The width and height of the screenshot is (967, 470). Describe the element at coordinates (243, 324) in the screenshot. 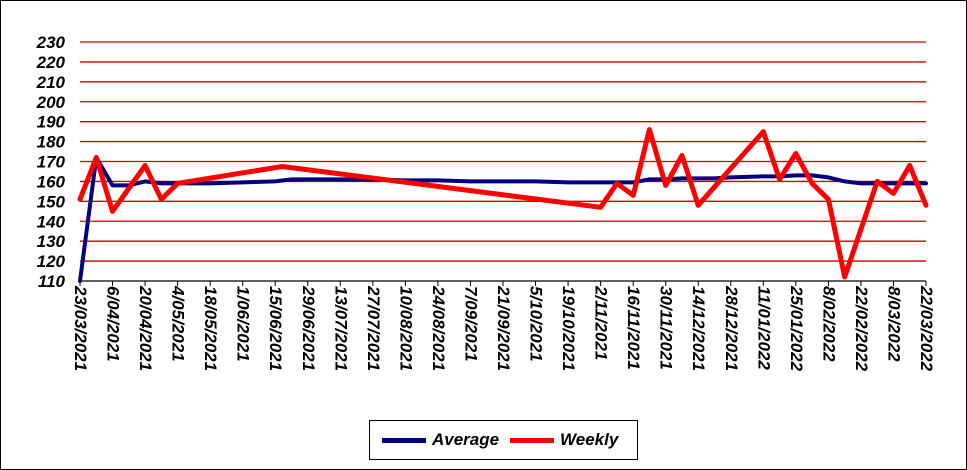

I see `x-tick-label: 1/06/2021` at that location.